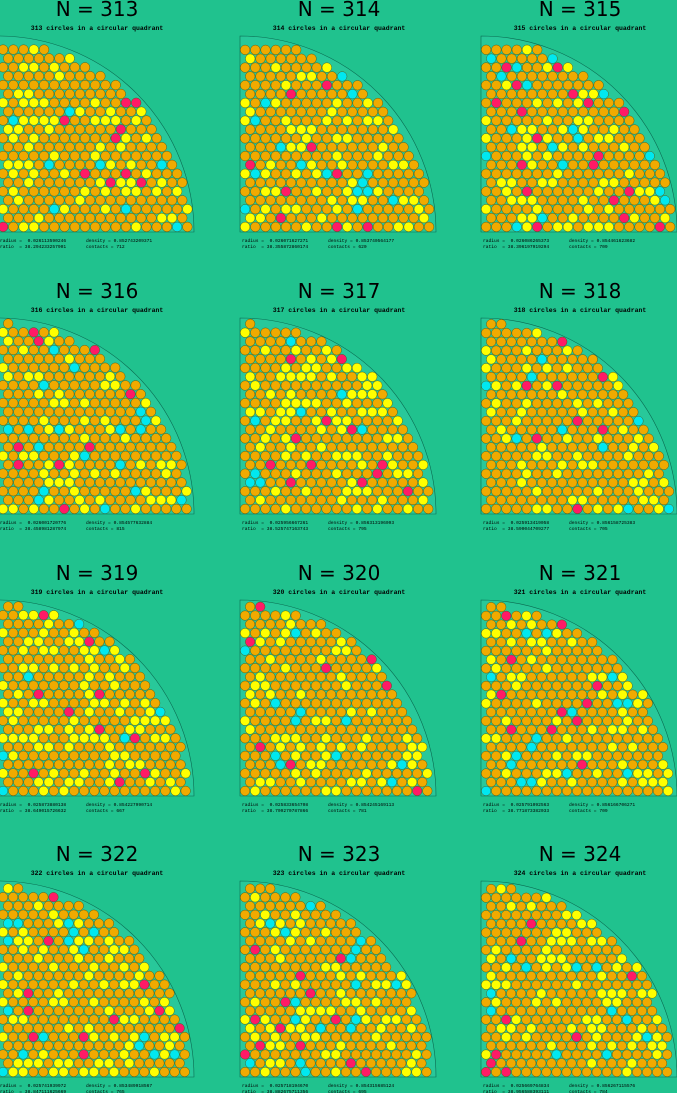  I want to click on heading: N = 314, so click(339, 10).